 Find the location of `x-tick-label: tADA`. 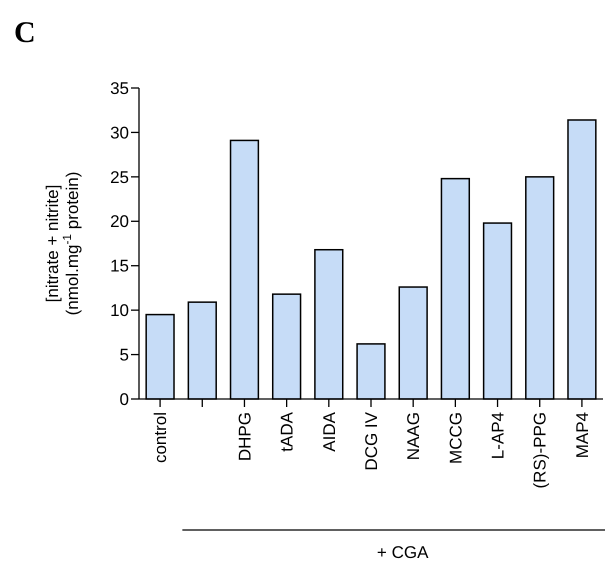

x-tick-label: tADA is located at coordinates (287, 431).